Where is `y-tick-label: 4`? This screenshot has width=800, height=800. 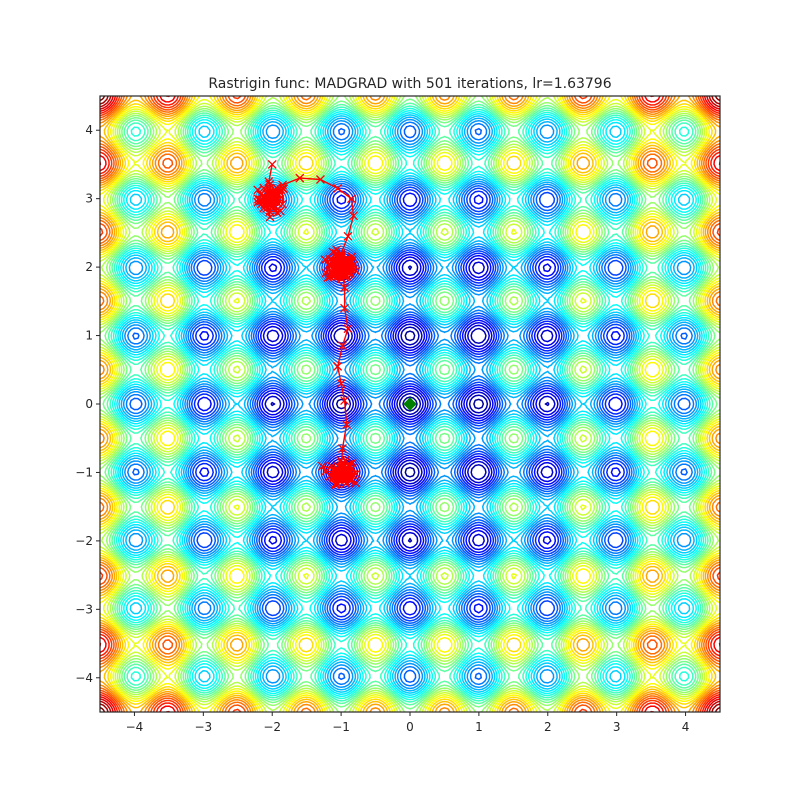 y-tick-label: 4 is located at coordinates (89, 130).